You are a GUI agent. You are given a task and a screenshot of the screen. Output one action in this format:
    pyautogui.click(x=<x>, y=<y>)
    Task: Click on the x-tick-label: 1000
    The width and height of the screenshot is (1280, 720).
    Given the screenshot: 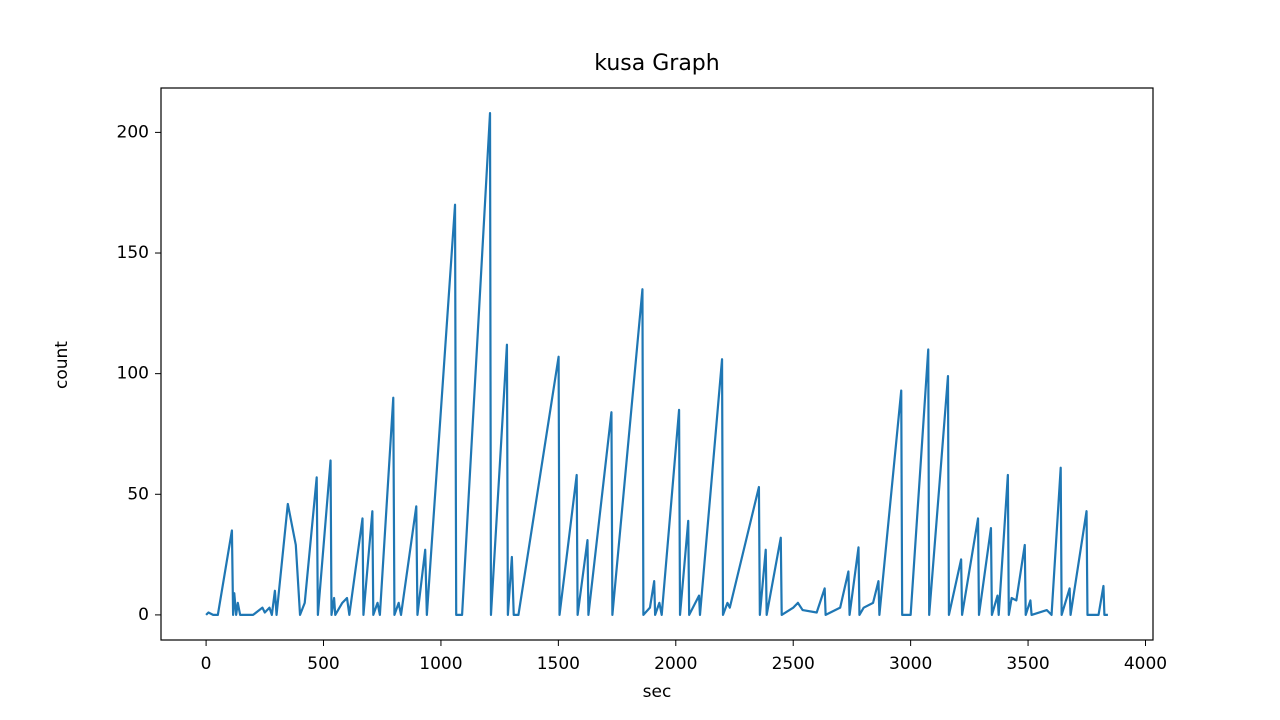 What is the action you would take?
    pyautogui.click(x=440, y=664)
    